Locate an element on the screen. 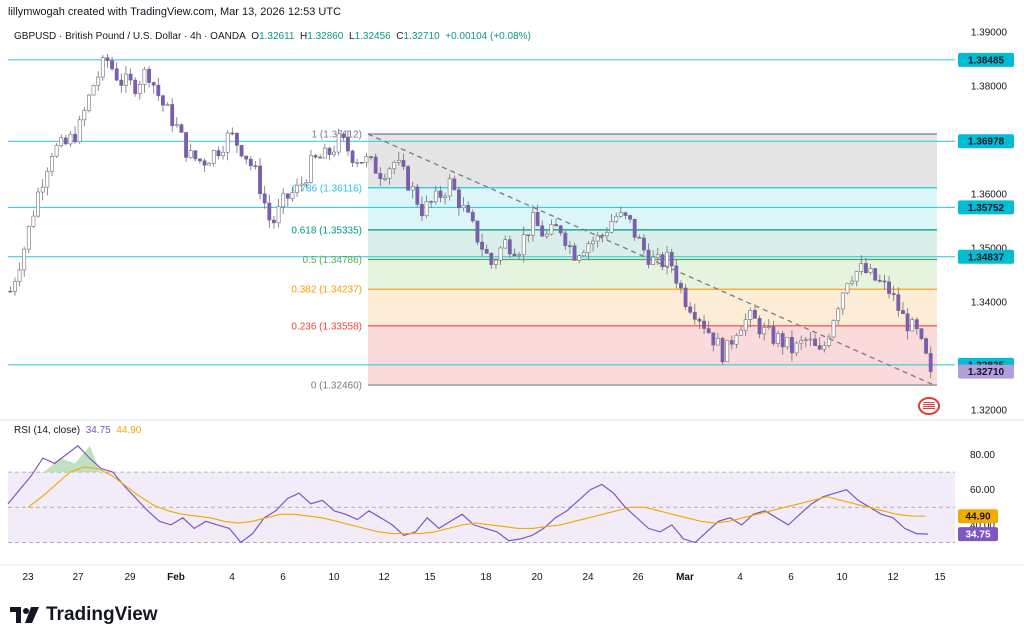 The width and height of the screenshot is (1024, 642). price-tag-label: 1.34837 is located at coordinates (986, 257).